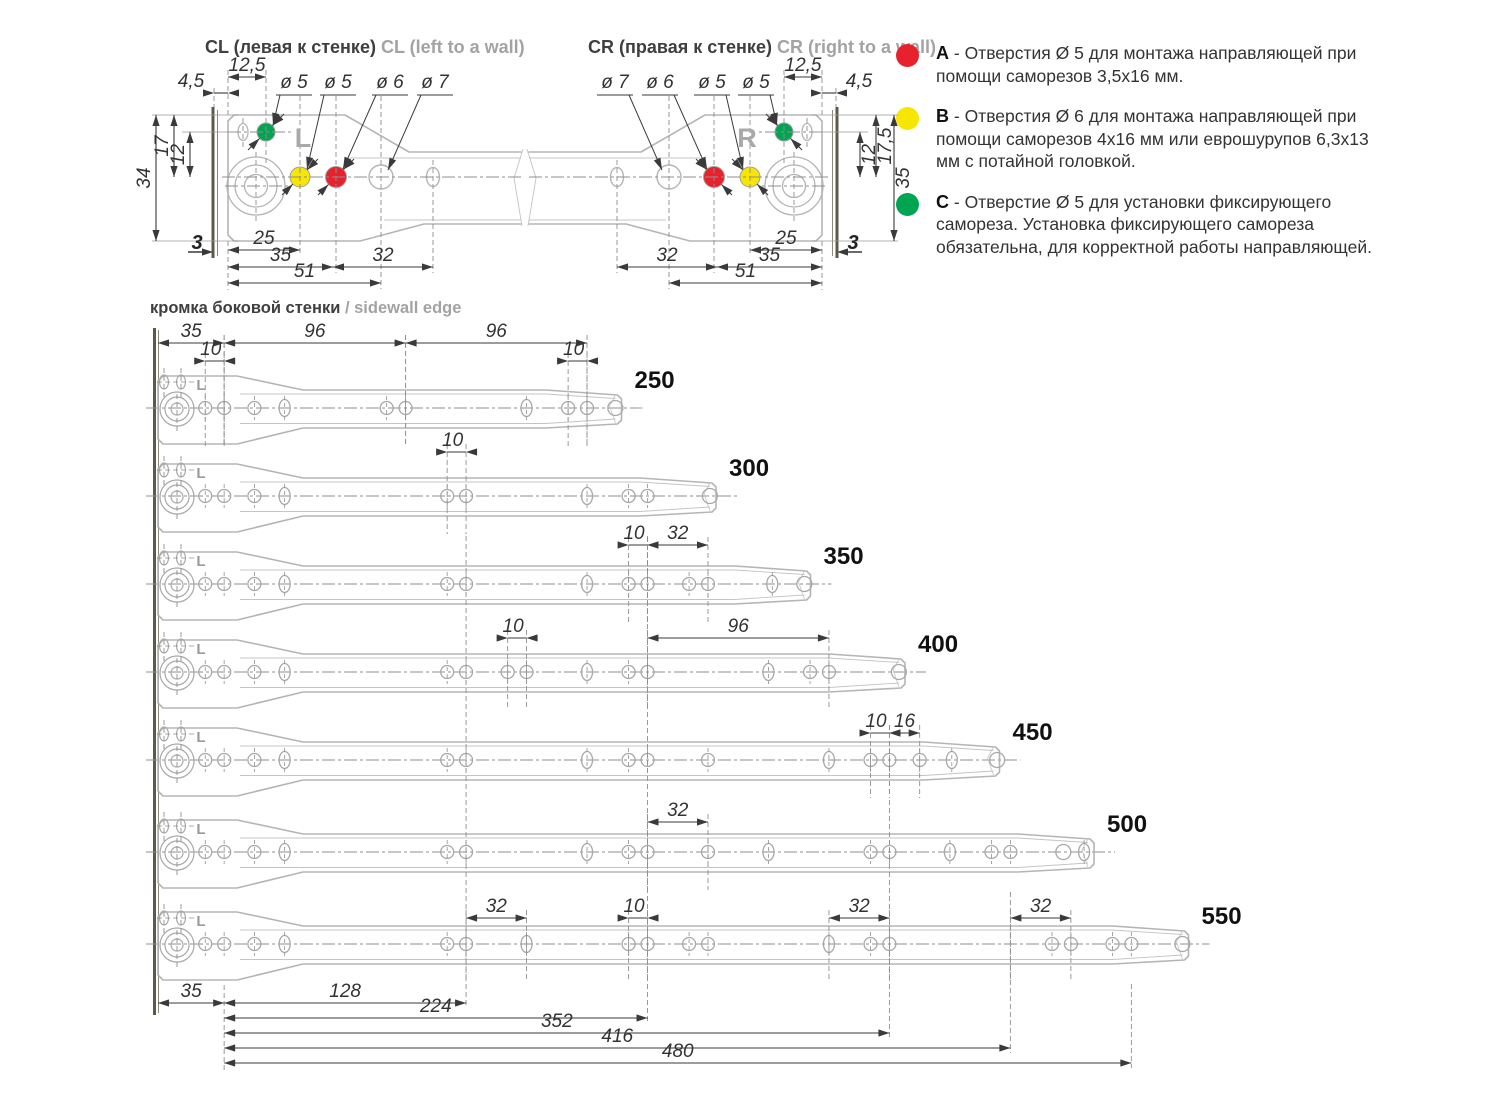 The image size is (1500, 1120). What do you see at coordinates (749, 468) in the screenshot?
I see `dim-label: 300` at bounding box center [749, 468].